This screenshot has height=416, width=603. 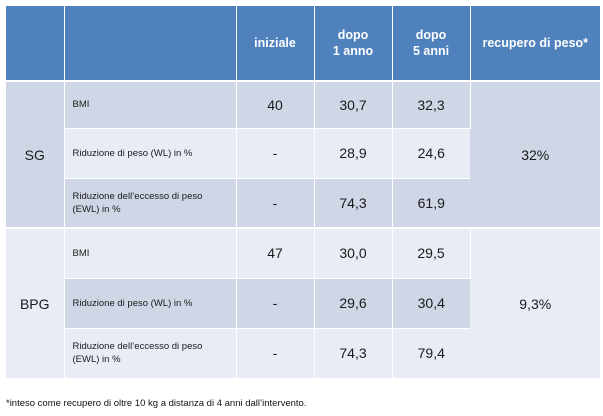 I want to click on group-label-bpg: BPG, so click(x=35, y=302).